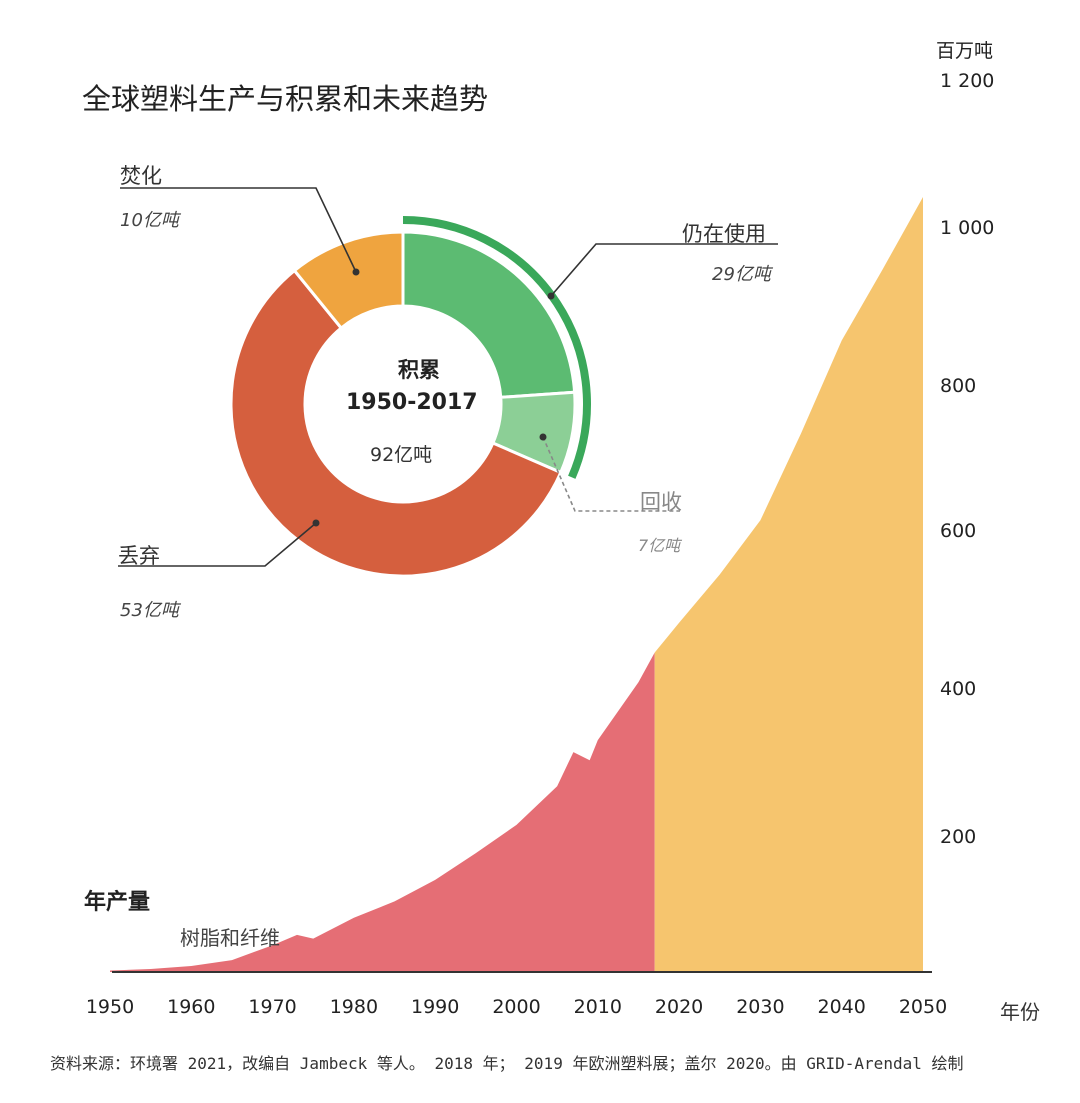  Describe the element at coordinates (597, 1007) in the screenshot. I see `x-tick-label: 2010` at that location.